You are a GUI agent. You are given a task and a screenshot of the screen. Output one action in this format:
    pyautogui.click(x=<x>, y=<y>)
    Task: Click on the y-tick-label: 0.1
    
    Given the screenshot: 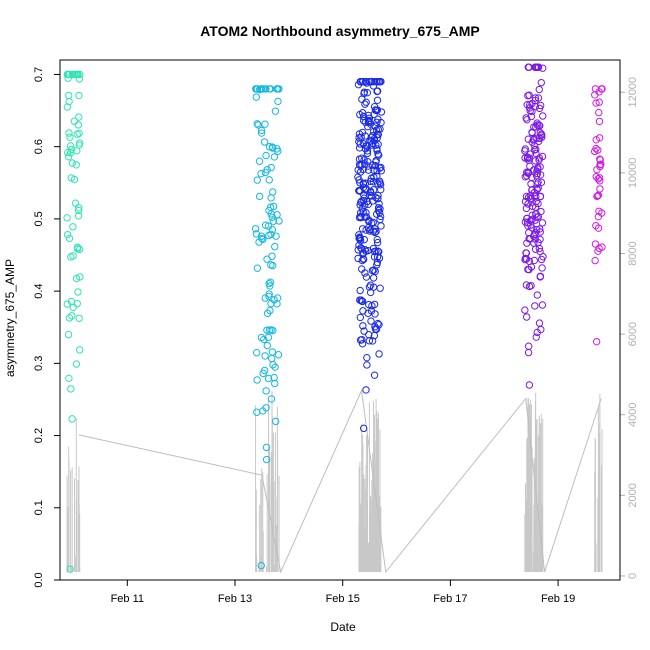 What is the action you would take?
    pyautogui.click(x=39, y=507)
    